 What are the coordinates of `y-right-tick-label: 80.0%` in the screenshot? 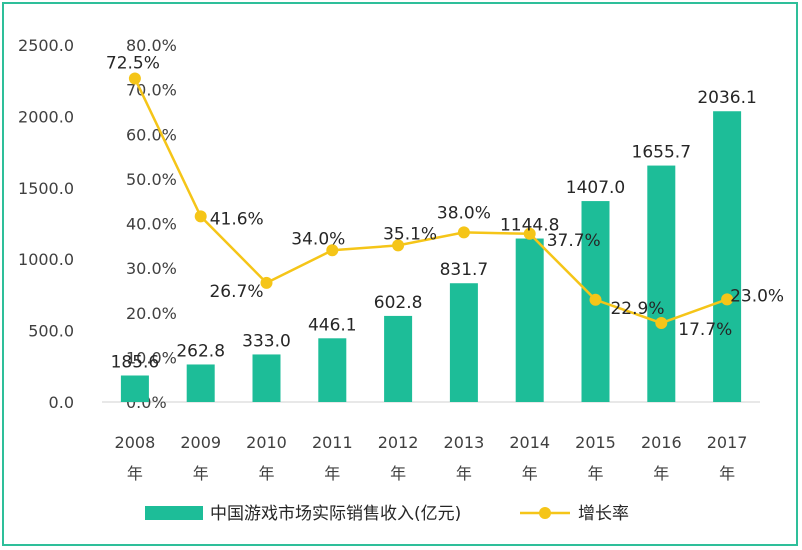 It's located at (151, 45).